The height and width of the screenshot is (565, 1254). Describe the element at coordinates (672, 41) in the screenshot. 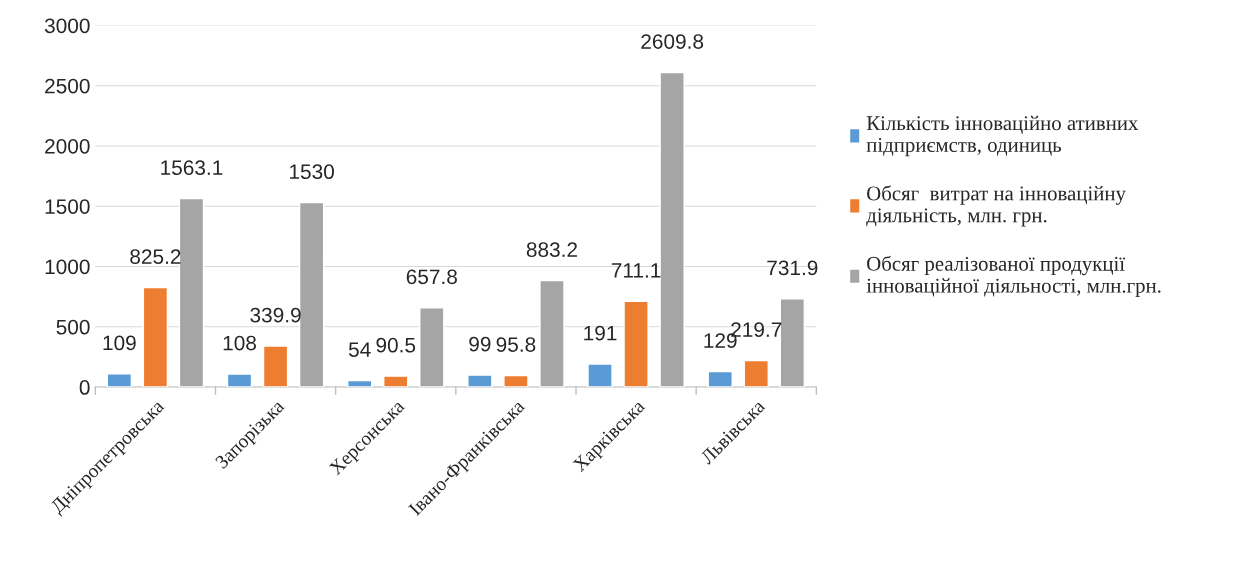

I see `data-label: 2609.8` at that location.